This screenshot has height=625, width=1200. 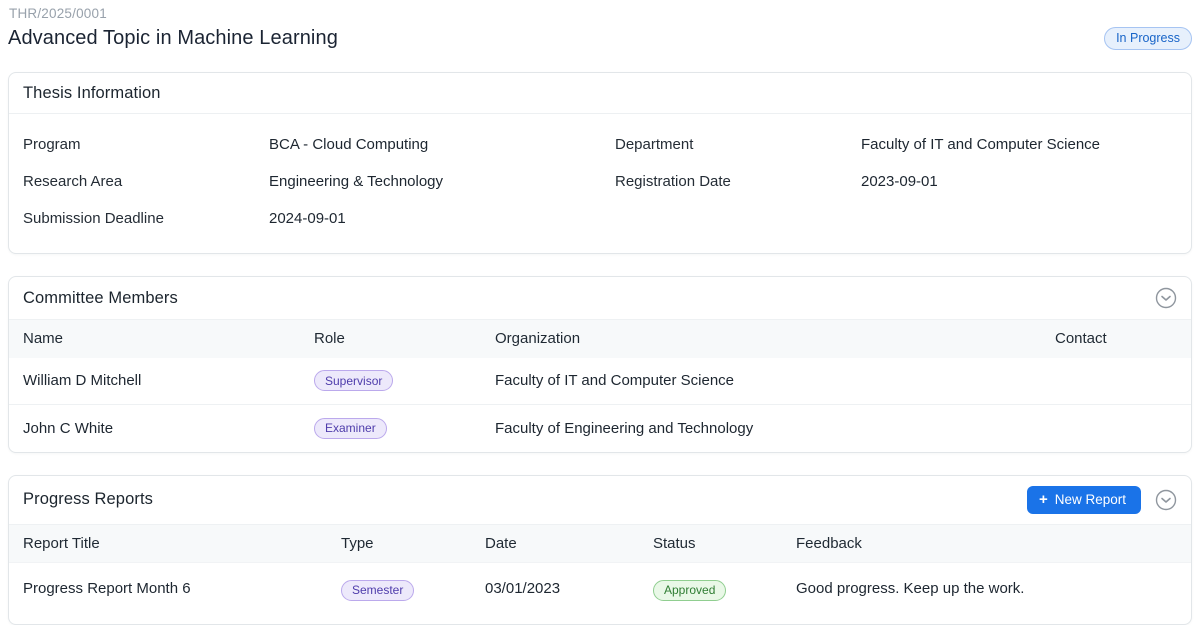 What do you see at coordinates (146, 181) in the screenshot?
I see `field-label: Research Area` at bounding box center [146, 181].